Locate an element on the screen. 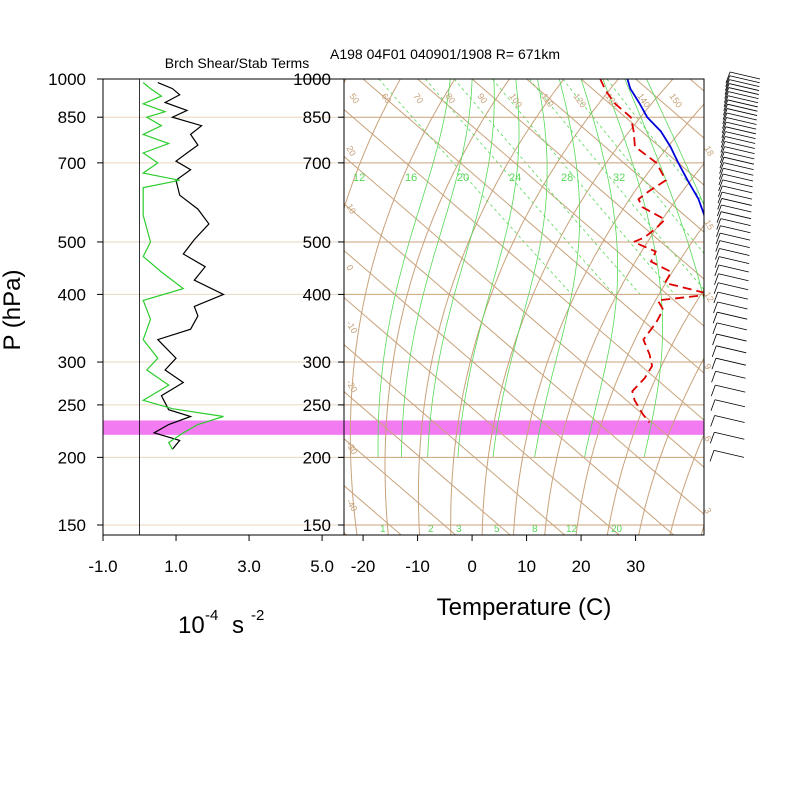 The height and width of the screenshot is (800, 800). dry-adiabat-label: 60 is located at coordinates (386, 98).